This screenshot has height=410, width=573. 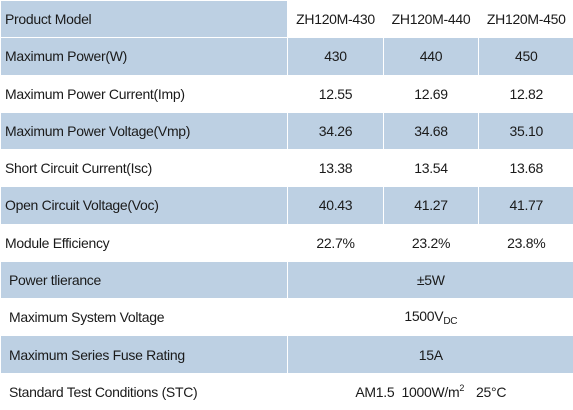 What do you see at coordinates (144, 279) in the screenshot?
I see `row-label: Power tlierance` at bounding box center [144, 279].